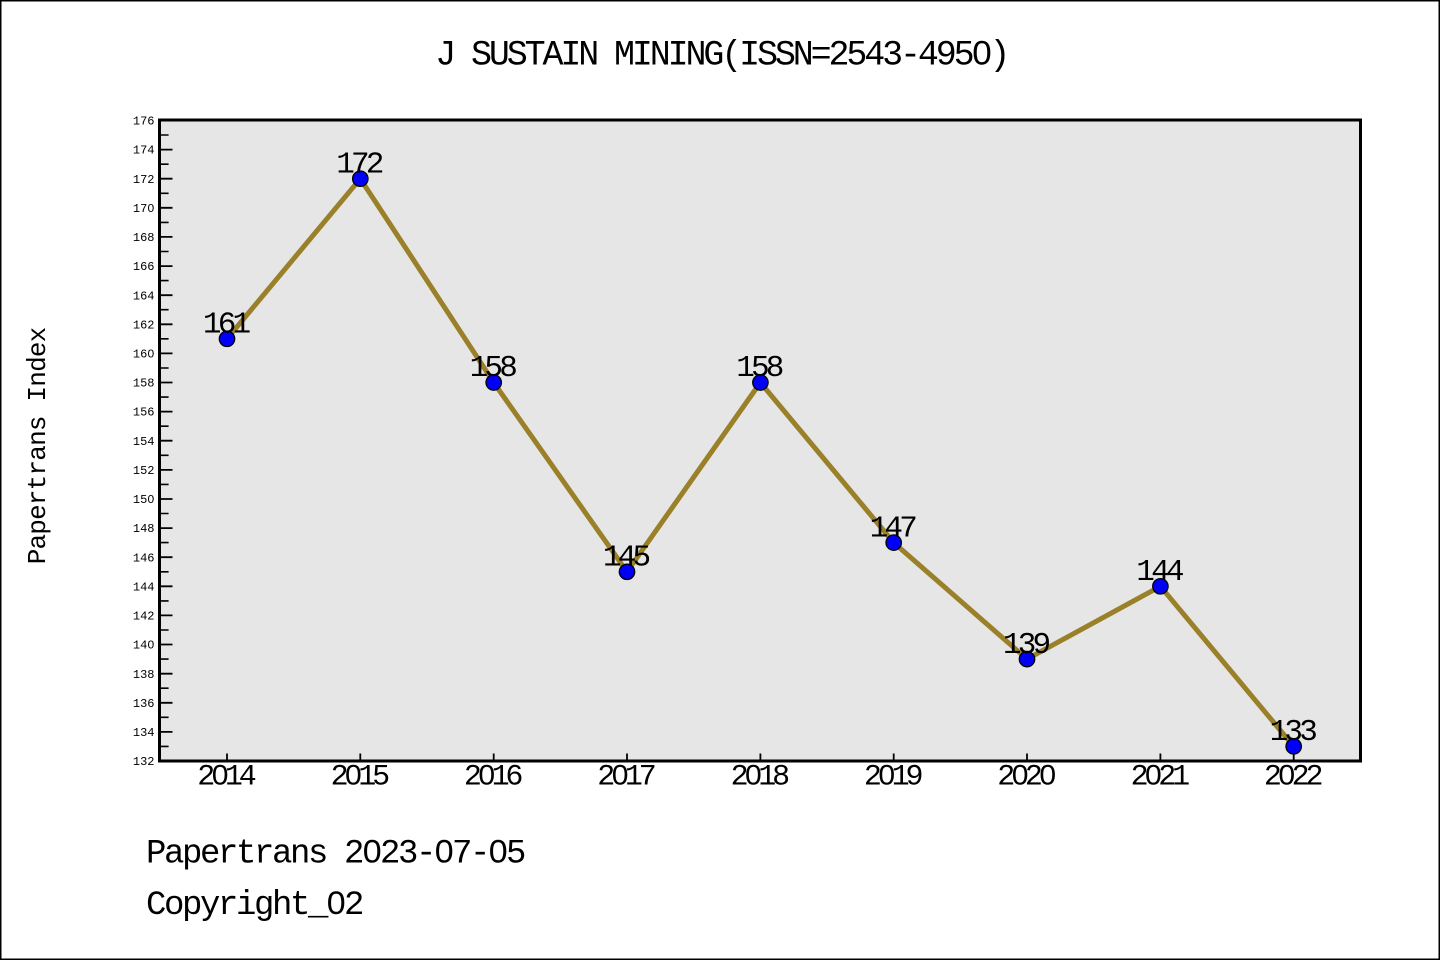  Describe the element at coordinates (144, 558) in the screenshot. I see `svg-text: 146` at that location.